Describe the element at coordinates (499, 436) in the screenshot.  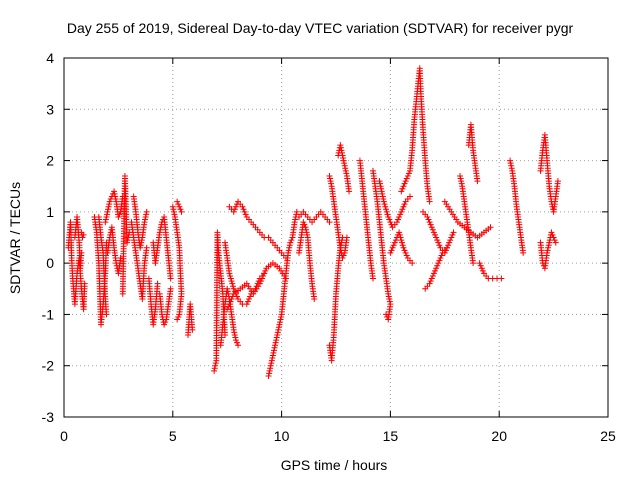
I see `x-tick-label: 20` at that location.